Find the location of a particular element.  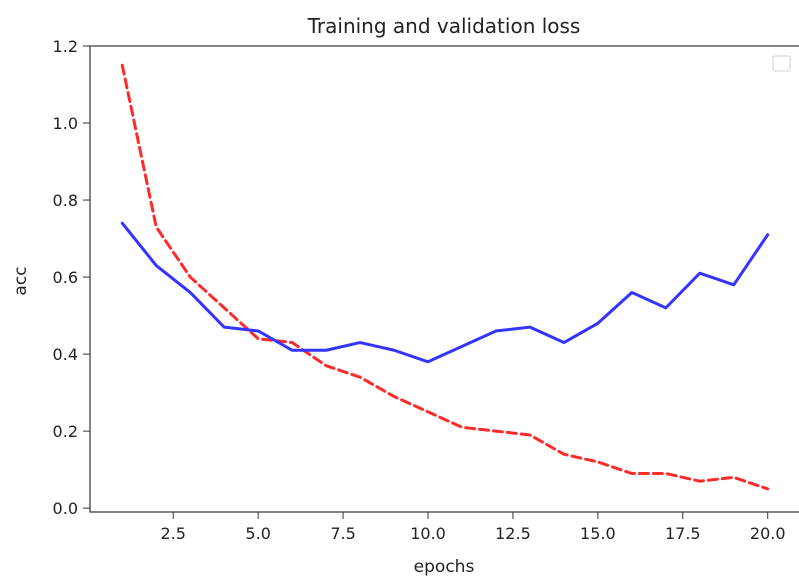

y-tick-label: 0.6 is located at coordinates (65, 277).